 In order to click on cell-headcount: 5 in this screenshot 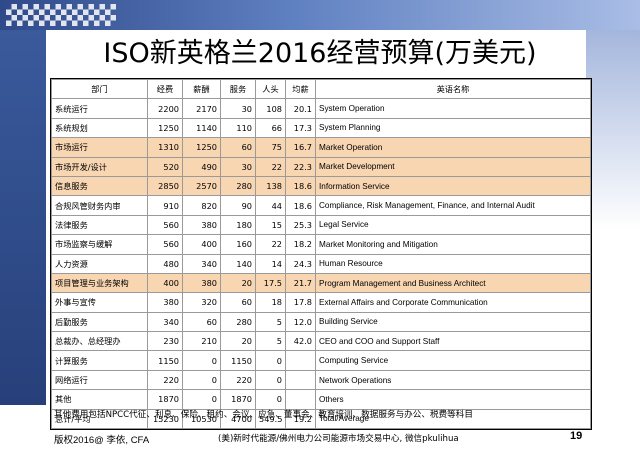, I will do `click(270, 341)`.